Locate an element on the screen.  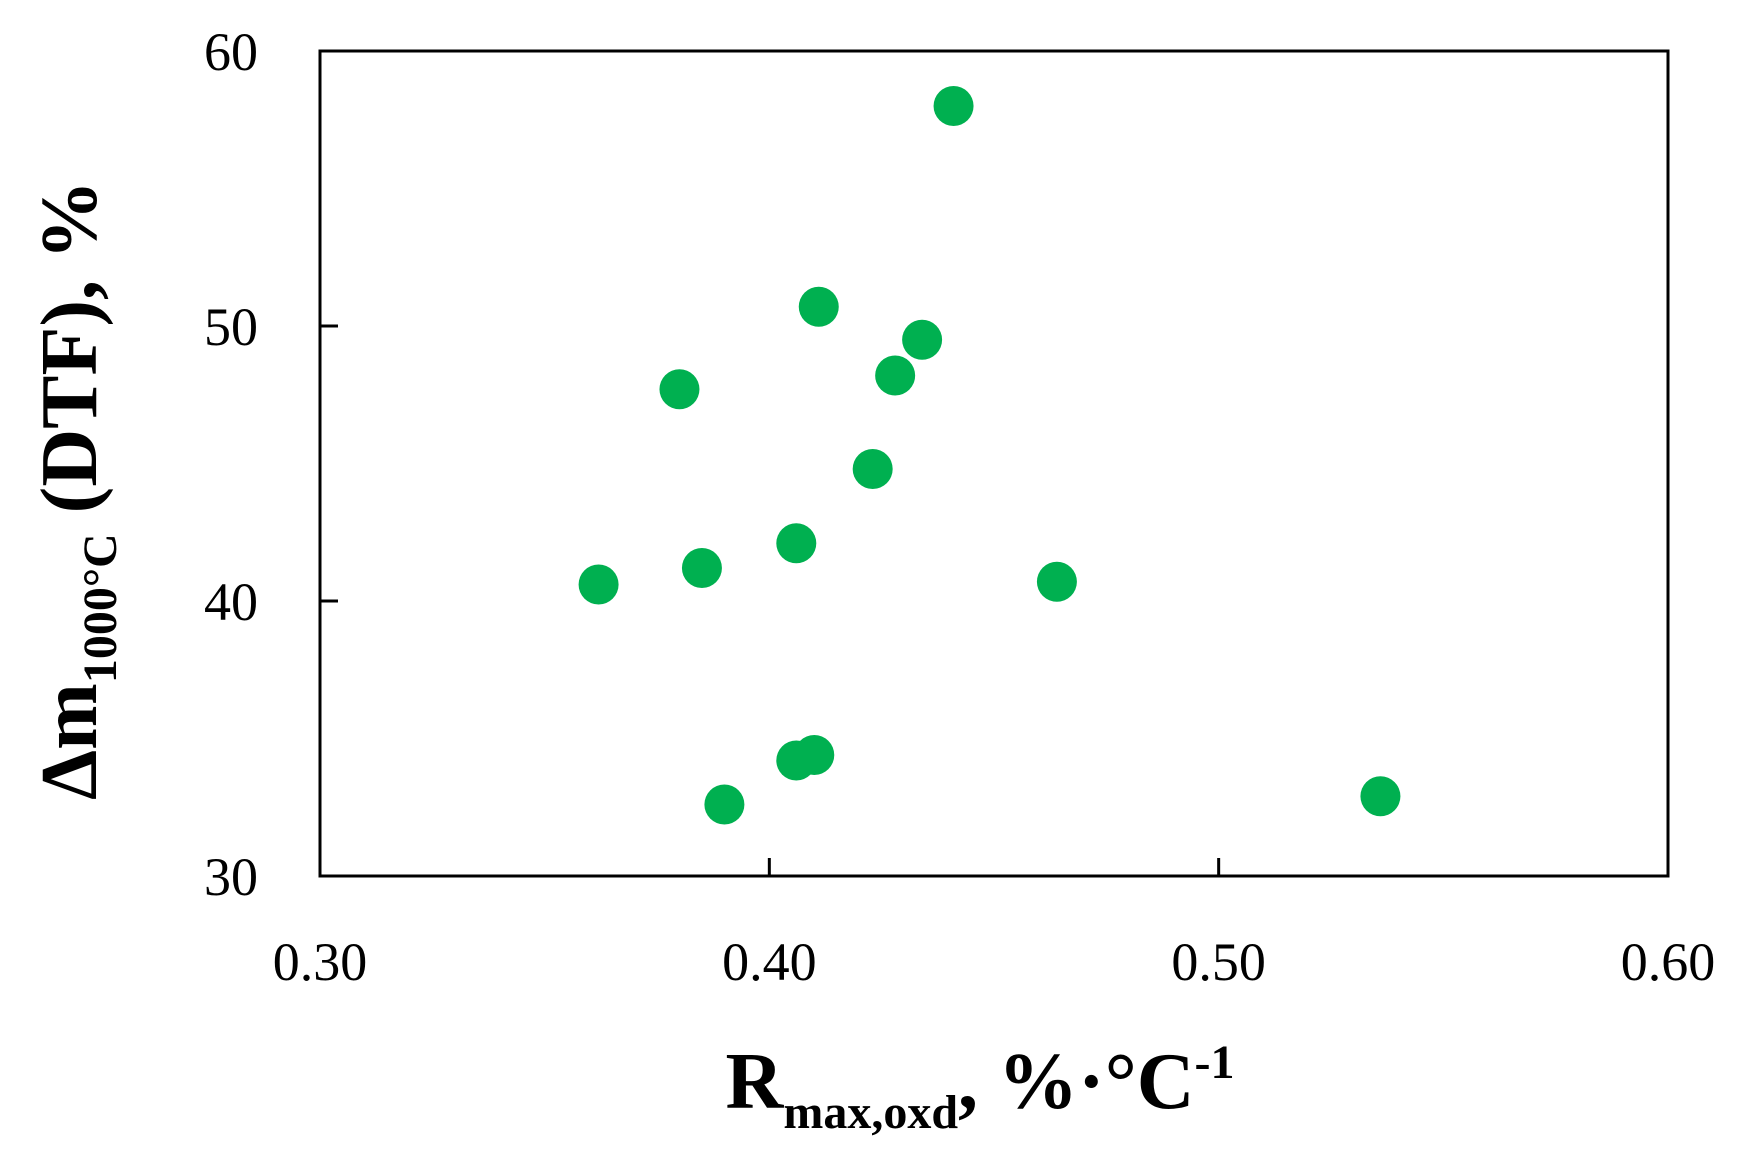
y-tick-label: 50 is located at coordinates (231, 327).